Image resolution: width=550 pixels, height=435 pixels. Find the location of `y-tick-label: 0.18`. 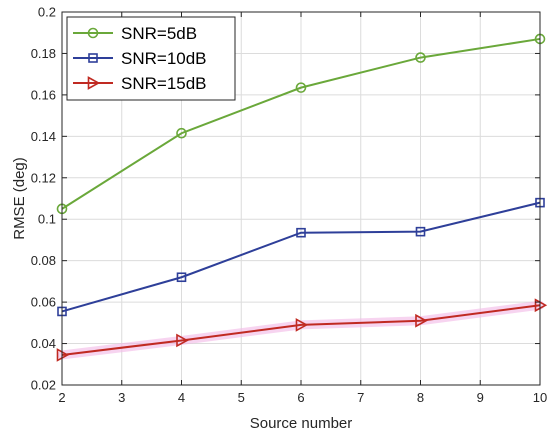

y-tick-label: 0.18 is located at coordinates (43, 53).